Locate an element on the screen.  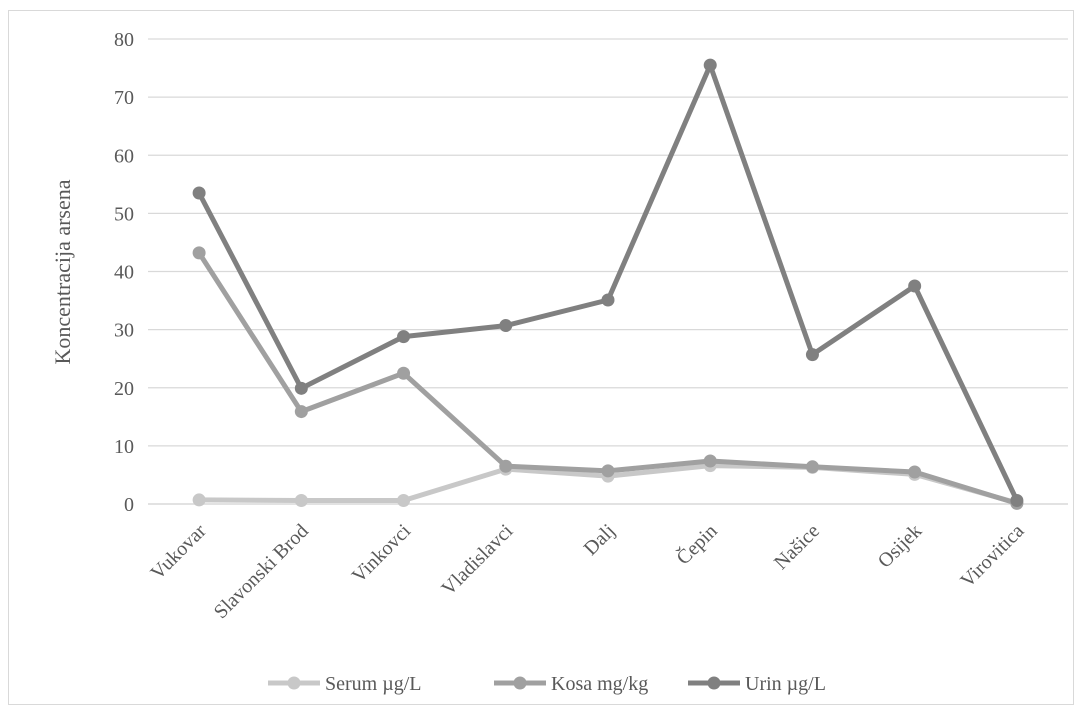
y-axis-ticks: 0 10 20 30 40 50 60 70 80 is located at coordinates (124, 272).